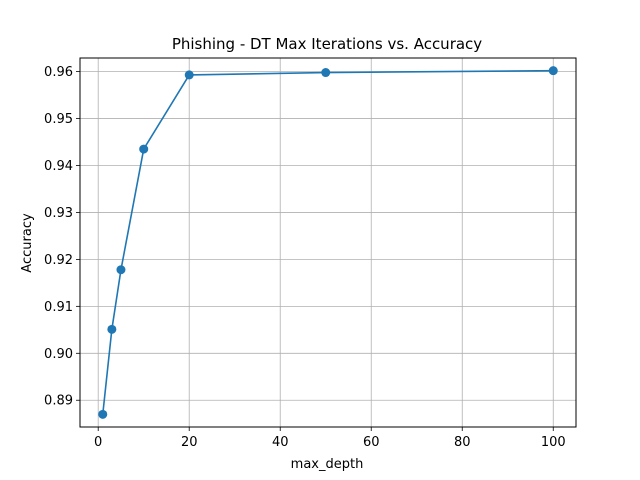 Image resolution: width=640 pixels, height=480 pixels. I want to click on x-tick-label: 40, so click(280, 442).